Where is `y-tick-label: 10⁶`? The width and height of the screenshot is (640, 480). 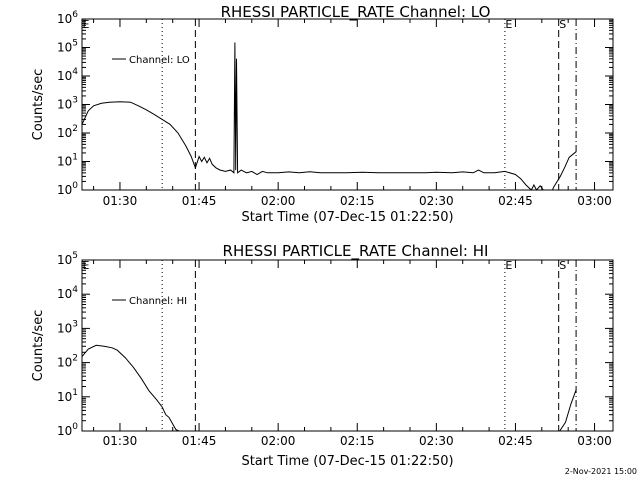 y-tick-label: 10⁶ is located at coordinates (67, 18).